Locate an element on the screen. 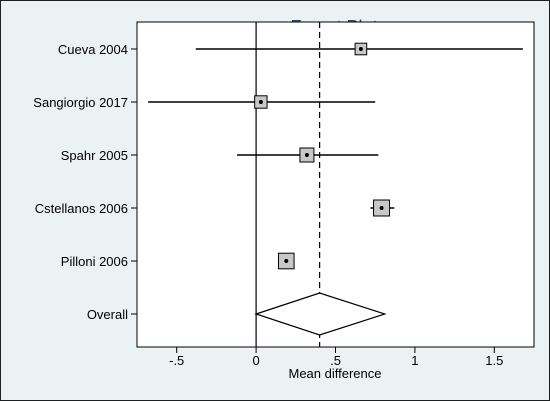 Image resolution: width=550 pixels, height=401 pixels. study-label: Cueva 2004 is located at coordinates (93, 49).